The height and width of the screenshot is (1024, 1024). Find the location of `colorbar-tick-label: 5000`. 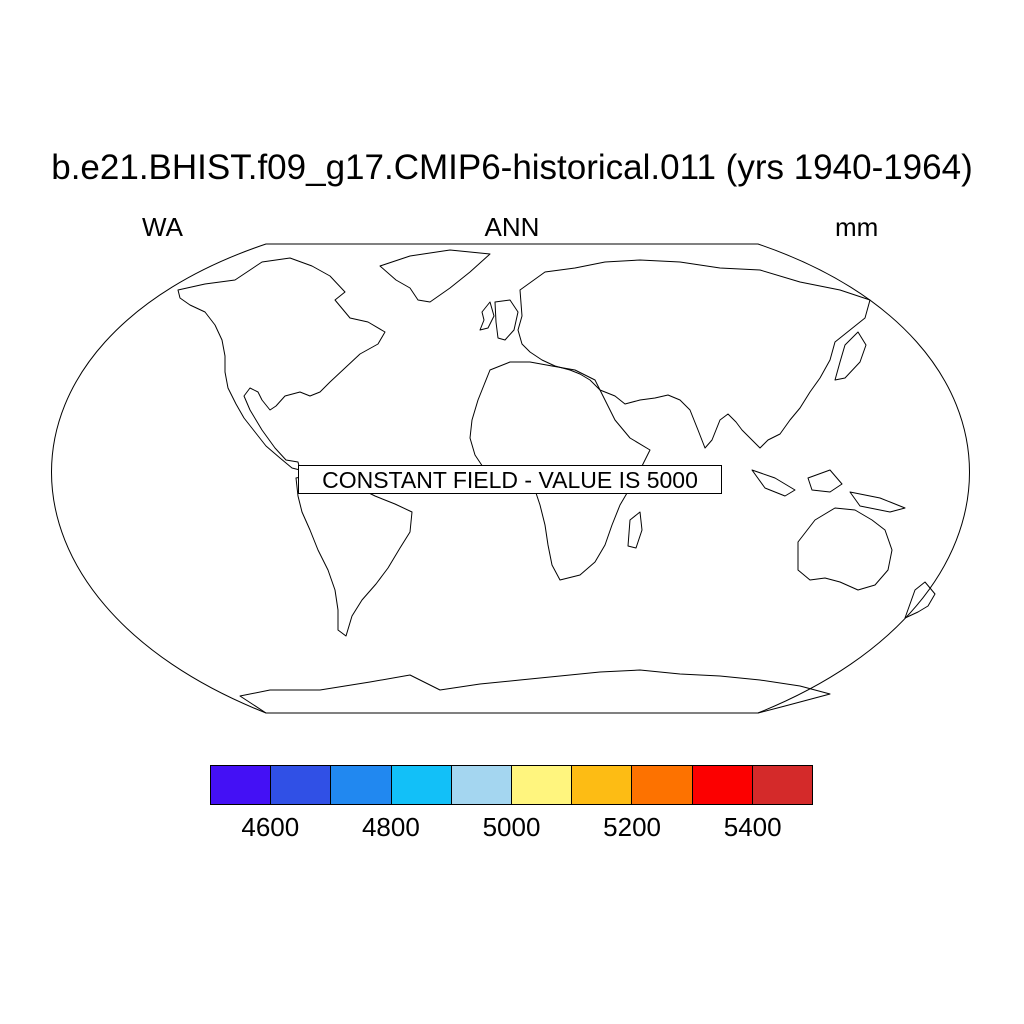

colorbar-tick-label: 5000 is located at coordinates (511, 827).